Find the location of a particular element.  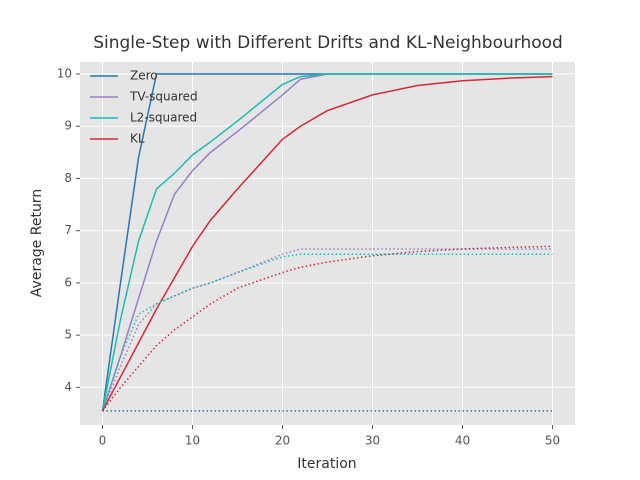

legend-label: TV-squared is located at coordinates (163, 97).